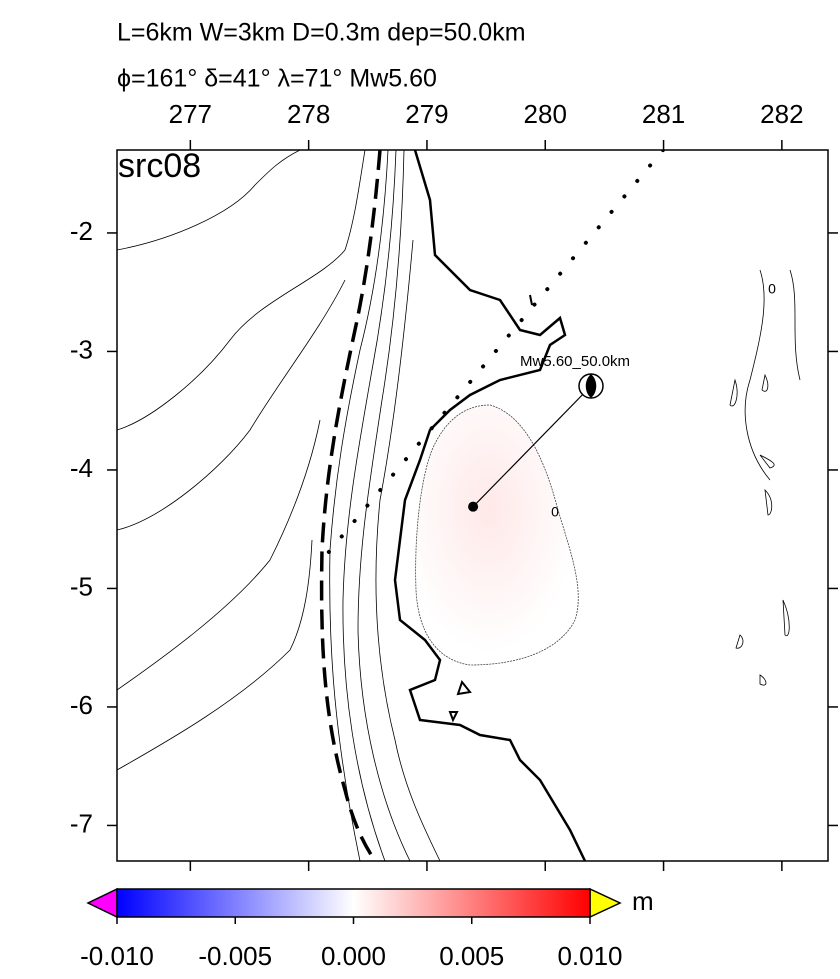 Image resolution: width=840 pixels, height=979 pixels. I want to click on colorbar-tick-label: -0.005, so click(235, 956).